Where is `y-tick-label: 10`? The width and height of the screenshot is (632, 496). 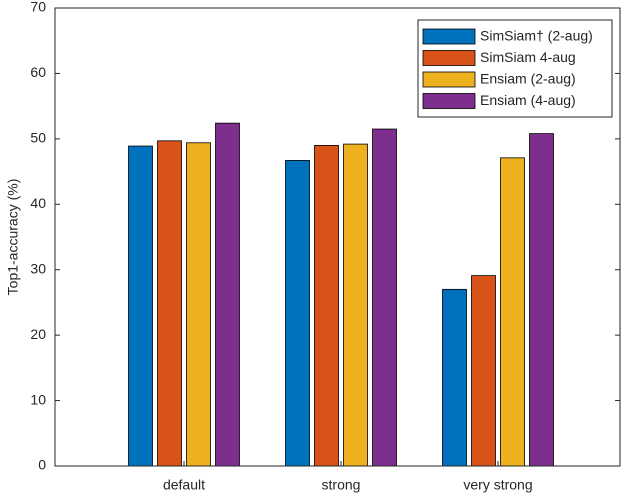
y-tick-label: 10 is located at coordinates (38, 399).